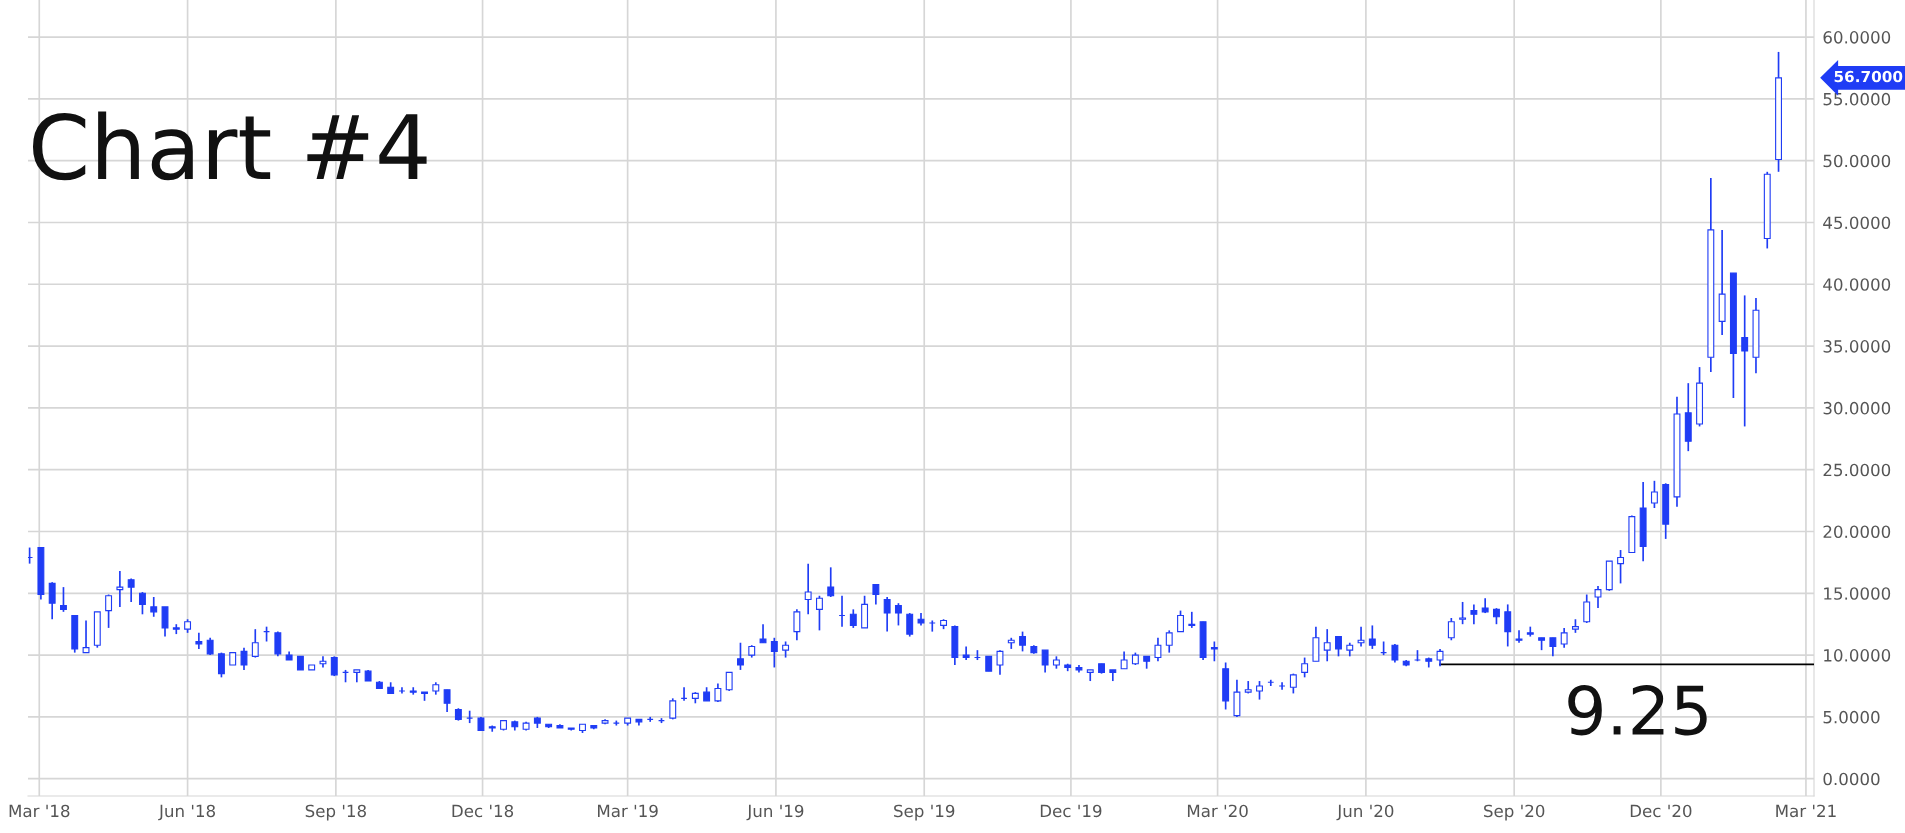 Image resolution: width=1905 pixels, height=833 pixels. Describe the element at coordinates (1514, 812) in the screenshot. I see `x-tick-label: Sep '20` at that location.